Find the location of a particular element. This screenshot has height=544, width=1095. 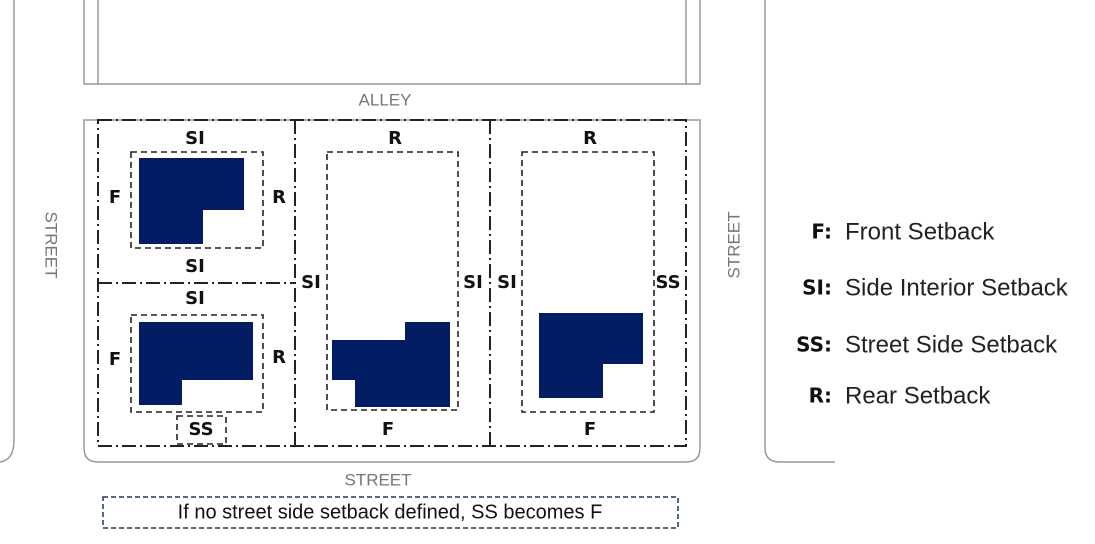

top-block is located at coordinates (392, 42).